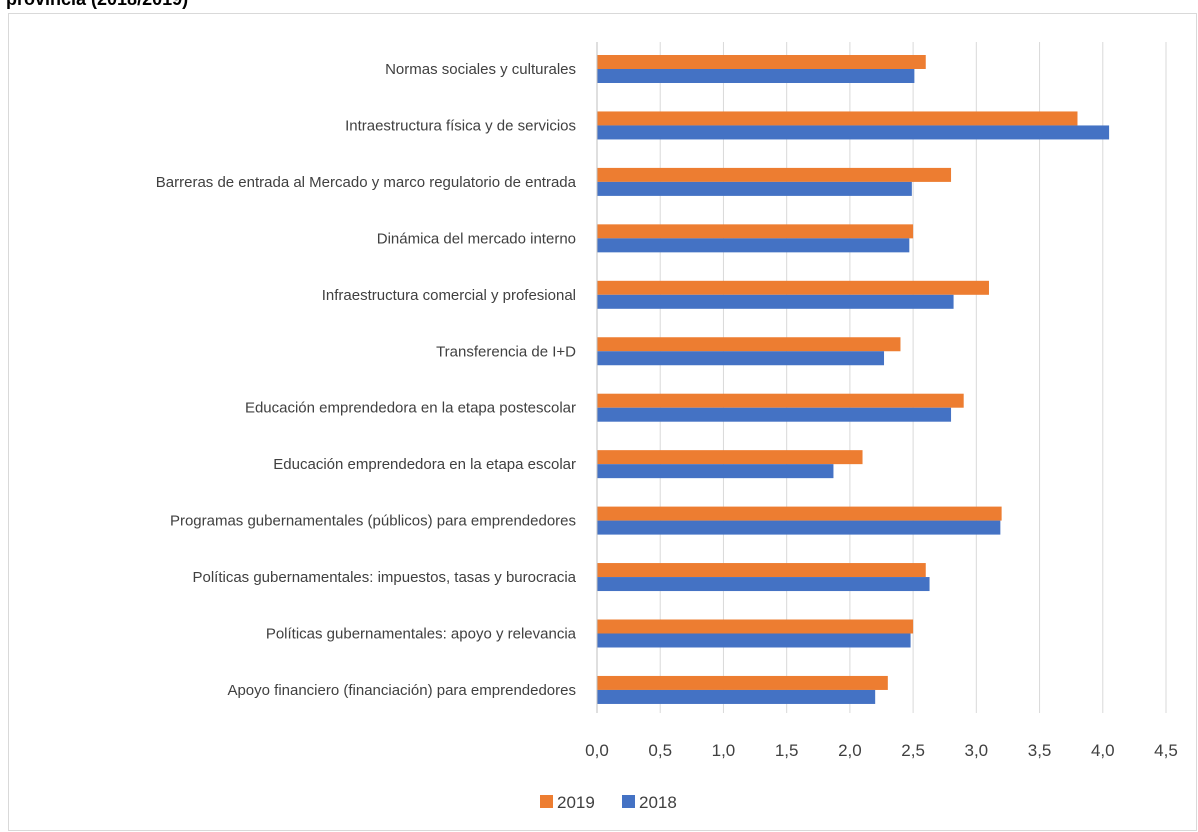  I want to click on category-label: Dinámica del mercado interno, so click(476, 238).